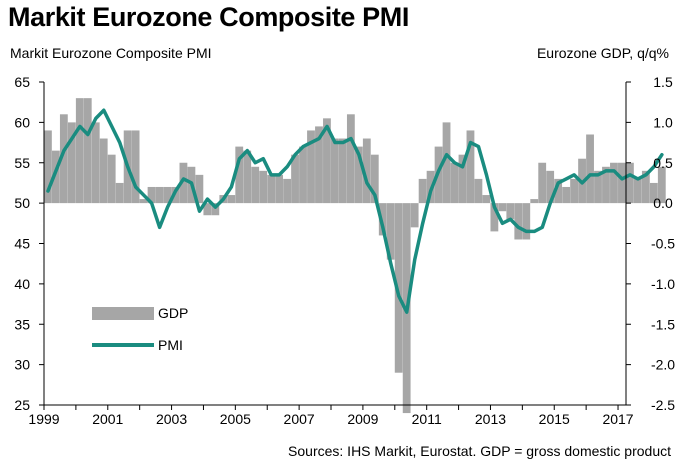  Describe the element at coordinates (299, 419) in the screenshot. I see `x-tick-label: 2007` at that location.